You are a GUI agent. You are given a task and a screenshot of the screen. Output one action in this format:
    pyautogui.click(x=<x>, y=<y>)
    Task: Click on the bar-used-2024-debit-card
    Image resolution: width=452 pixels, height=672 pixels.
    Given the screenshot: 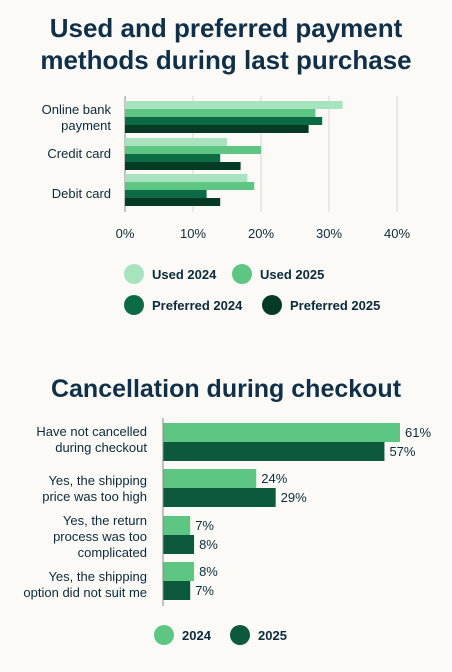 What is the action you would take?
    pyautogui.click(x=186, y=178)
    